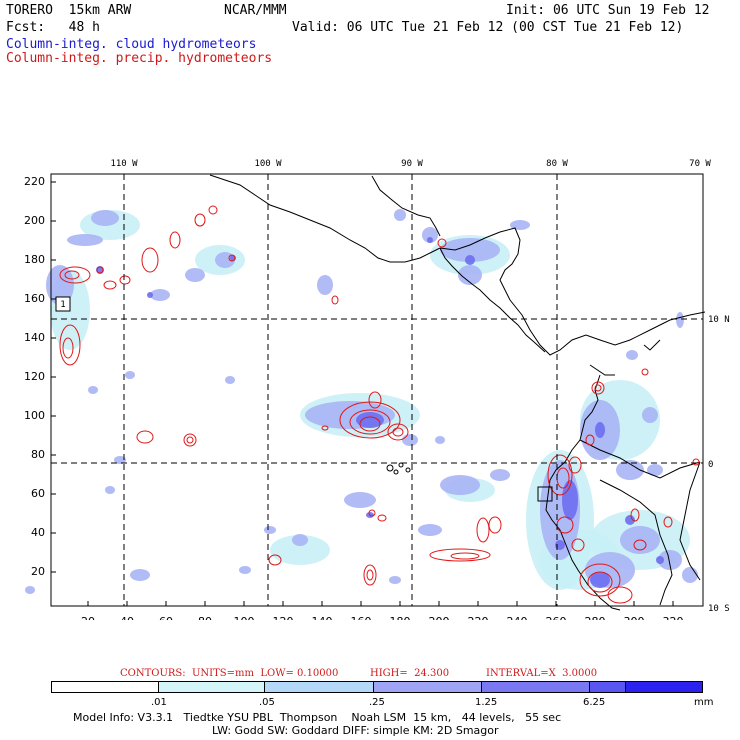 The image size is (740, 740). I want to click on x-tick-label: 160, so click(361, 617).